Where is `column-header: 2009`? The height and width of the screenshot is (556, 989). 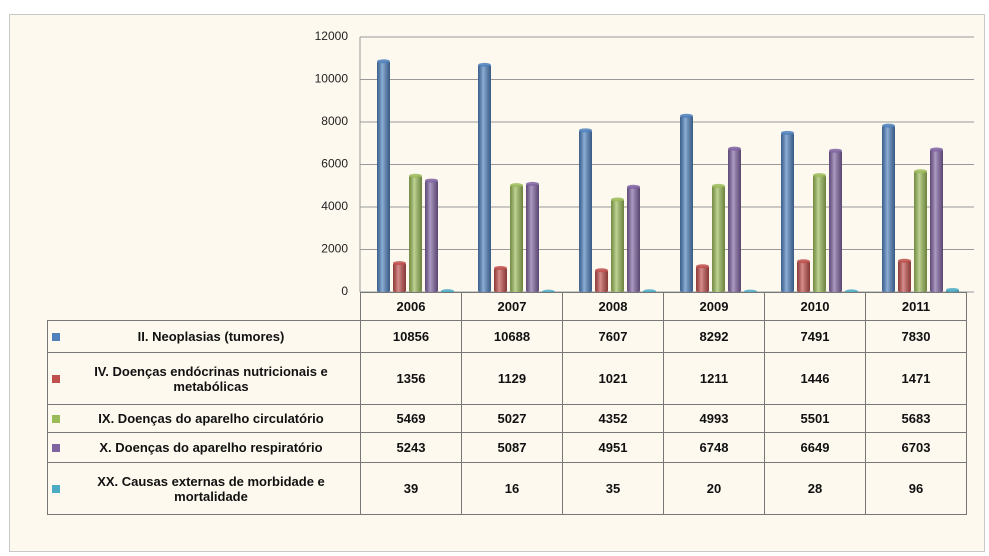 column-header: 2009 is located at coordinates (714, 306).